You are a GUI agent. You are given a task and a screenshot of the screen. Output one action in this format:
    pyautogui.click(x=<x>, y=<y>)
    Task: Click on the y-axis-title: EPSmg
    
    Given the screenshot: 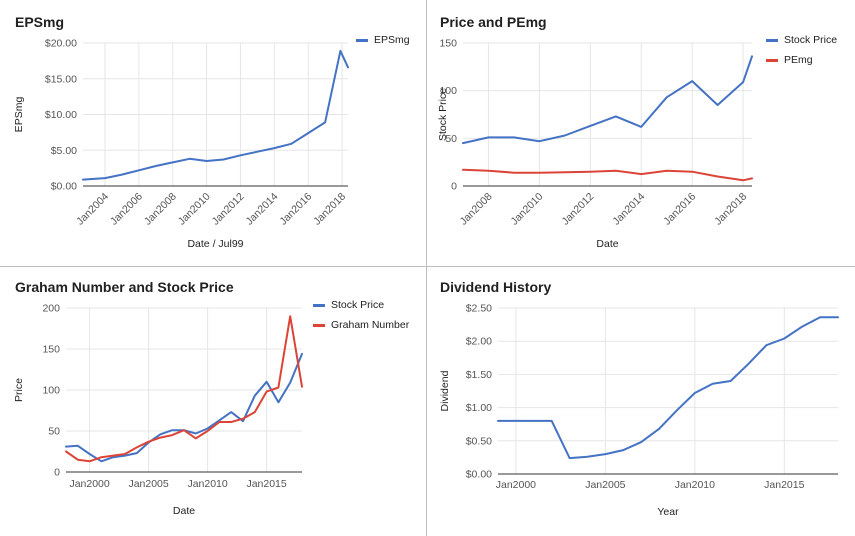 What is the action you would take?
    pyautogui.click(x=19, y=115)
    